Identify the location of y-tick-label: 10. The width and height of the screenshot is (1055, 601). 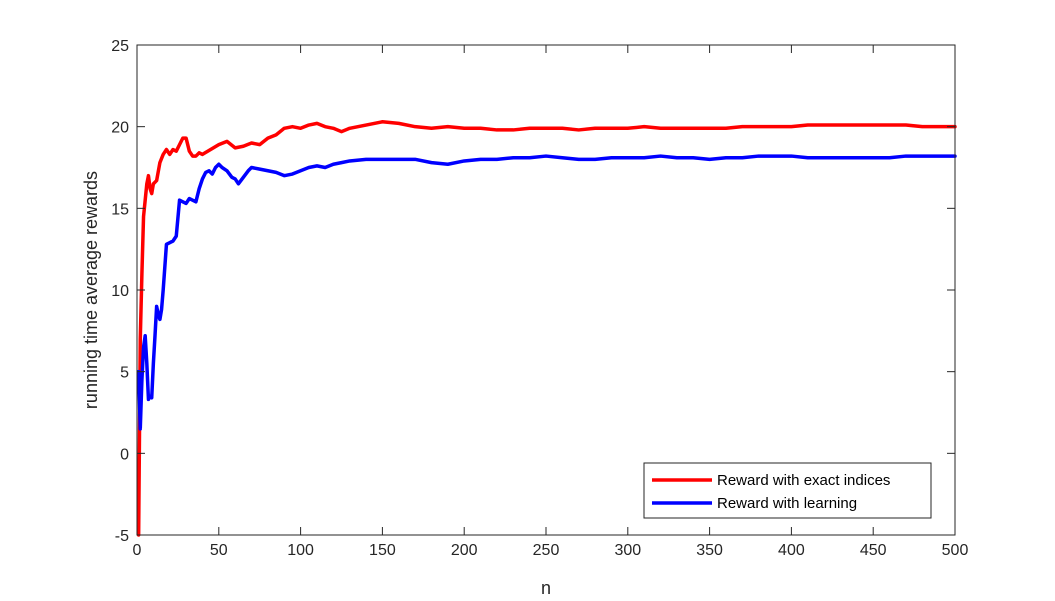
(120, 291).